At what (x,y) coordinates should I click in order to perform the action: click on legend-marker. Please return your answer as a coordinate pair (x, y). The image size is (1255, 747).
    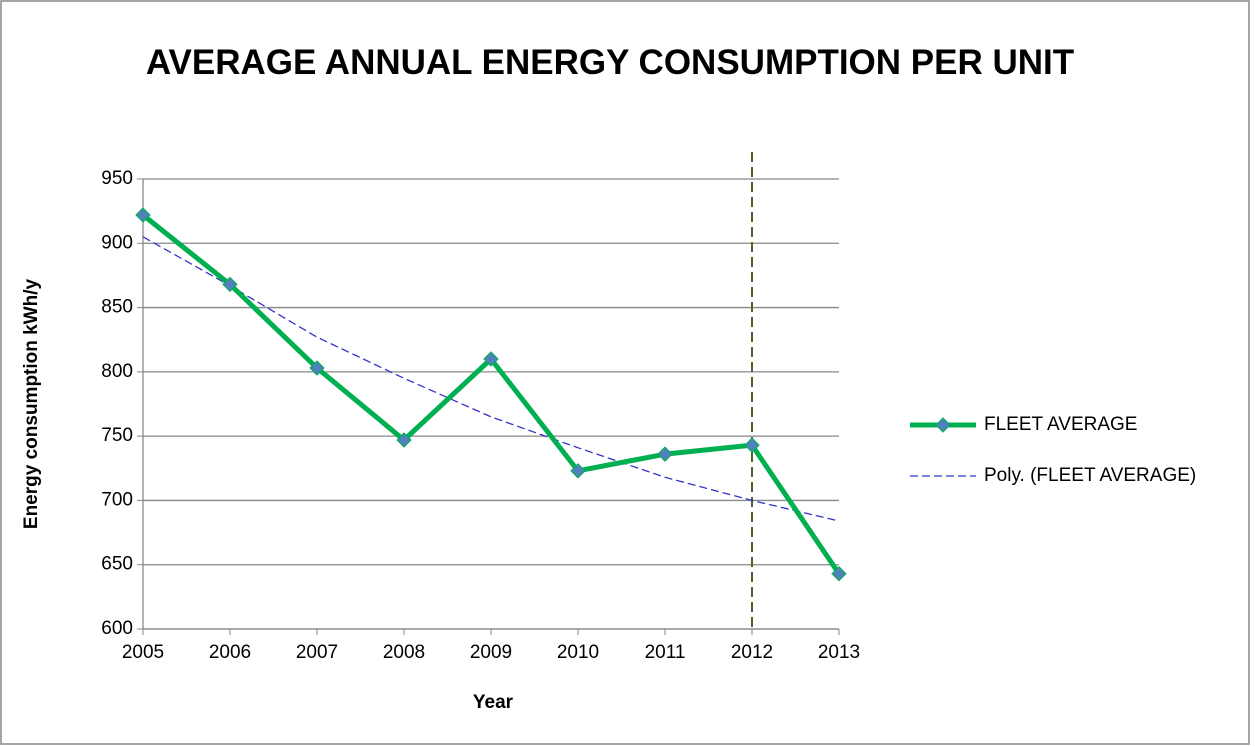
    Looking at the image, I should click on (943, 425).